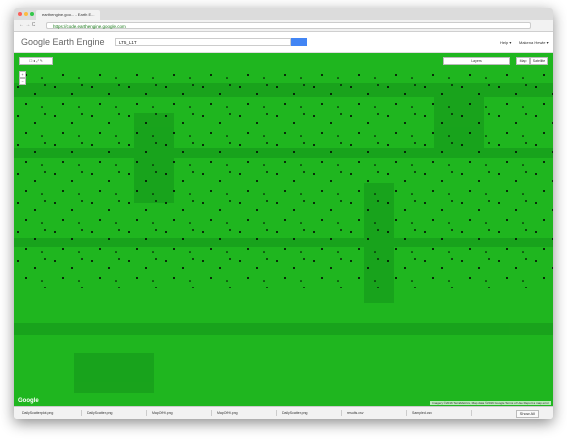  I want to click on nav-buttons: ← → C, so click(27, 25).